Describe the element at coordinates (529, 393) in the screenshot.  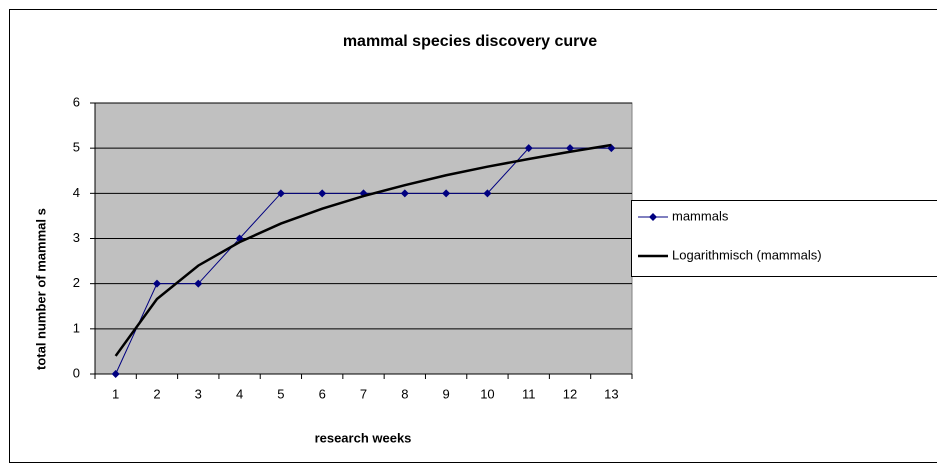
I see `x-tick-label: 11` at that location.